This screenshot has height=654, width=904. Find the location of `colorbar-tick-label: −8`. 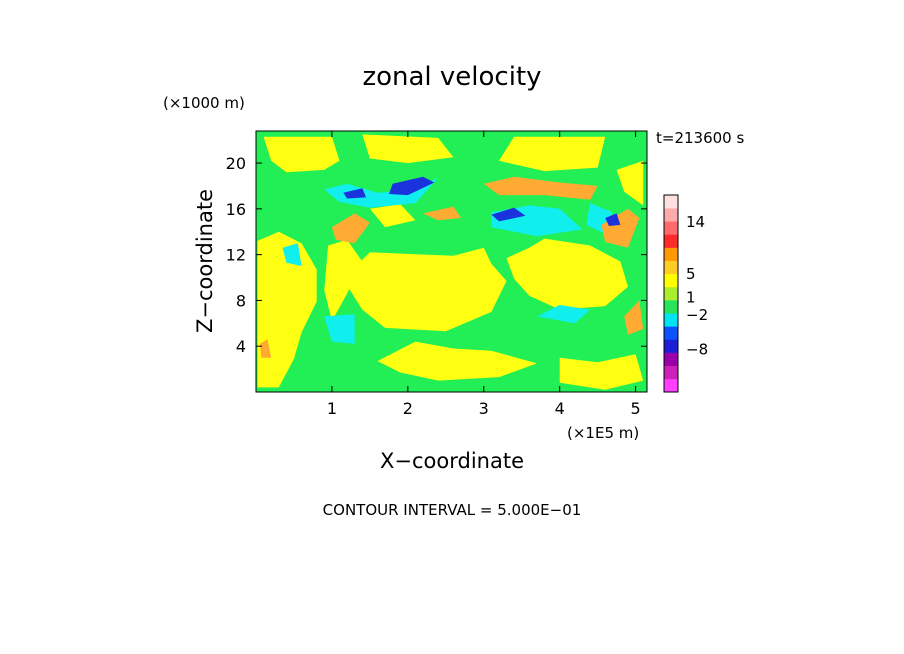

colorbar-tick-label: −8 is located at coordinates (697, 350).